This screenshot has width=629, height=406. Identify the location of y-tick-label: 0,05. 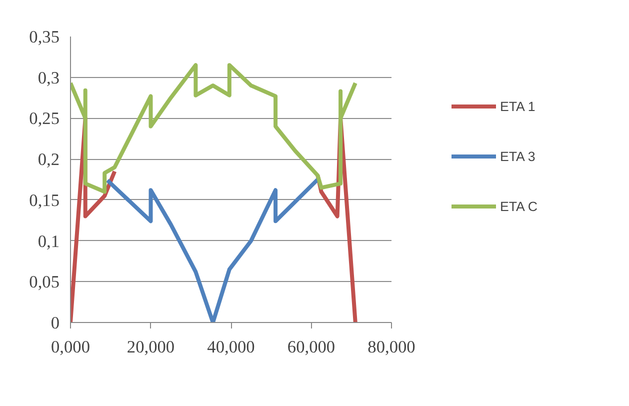
(44, 282).